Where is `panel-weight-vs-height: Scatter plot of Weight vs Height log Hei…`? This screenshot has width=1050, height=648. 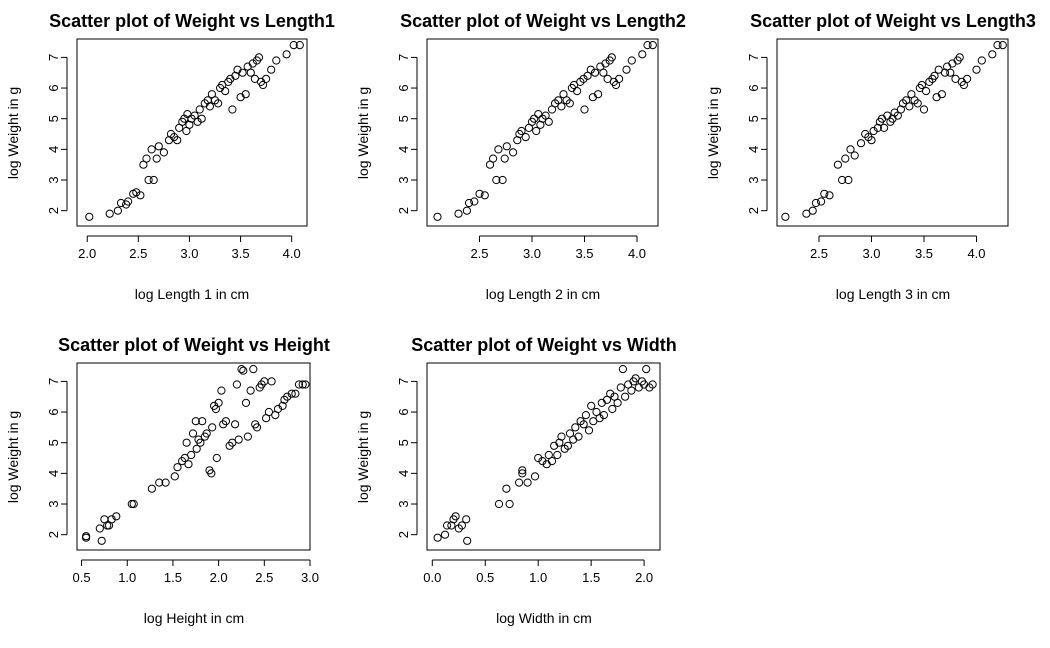 panel-weight-vs-height: Scatter plot of Weight vs Height log Hei… is located at coordinates (167, 480).